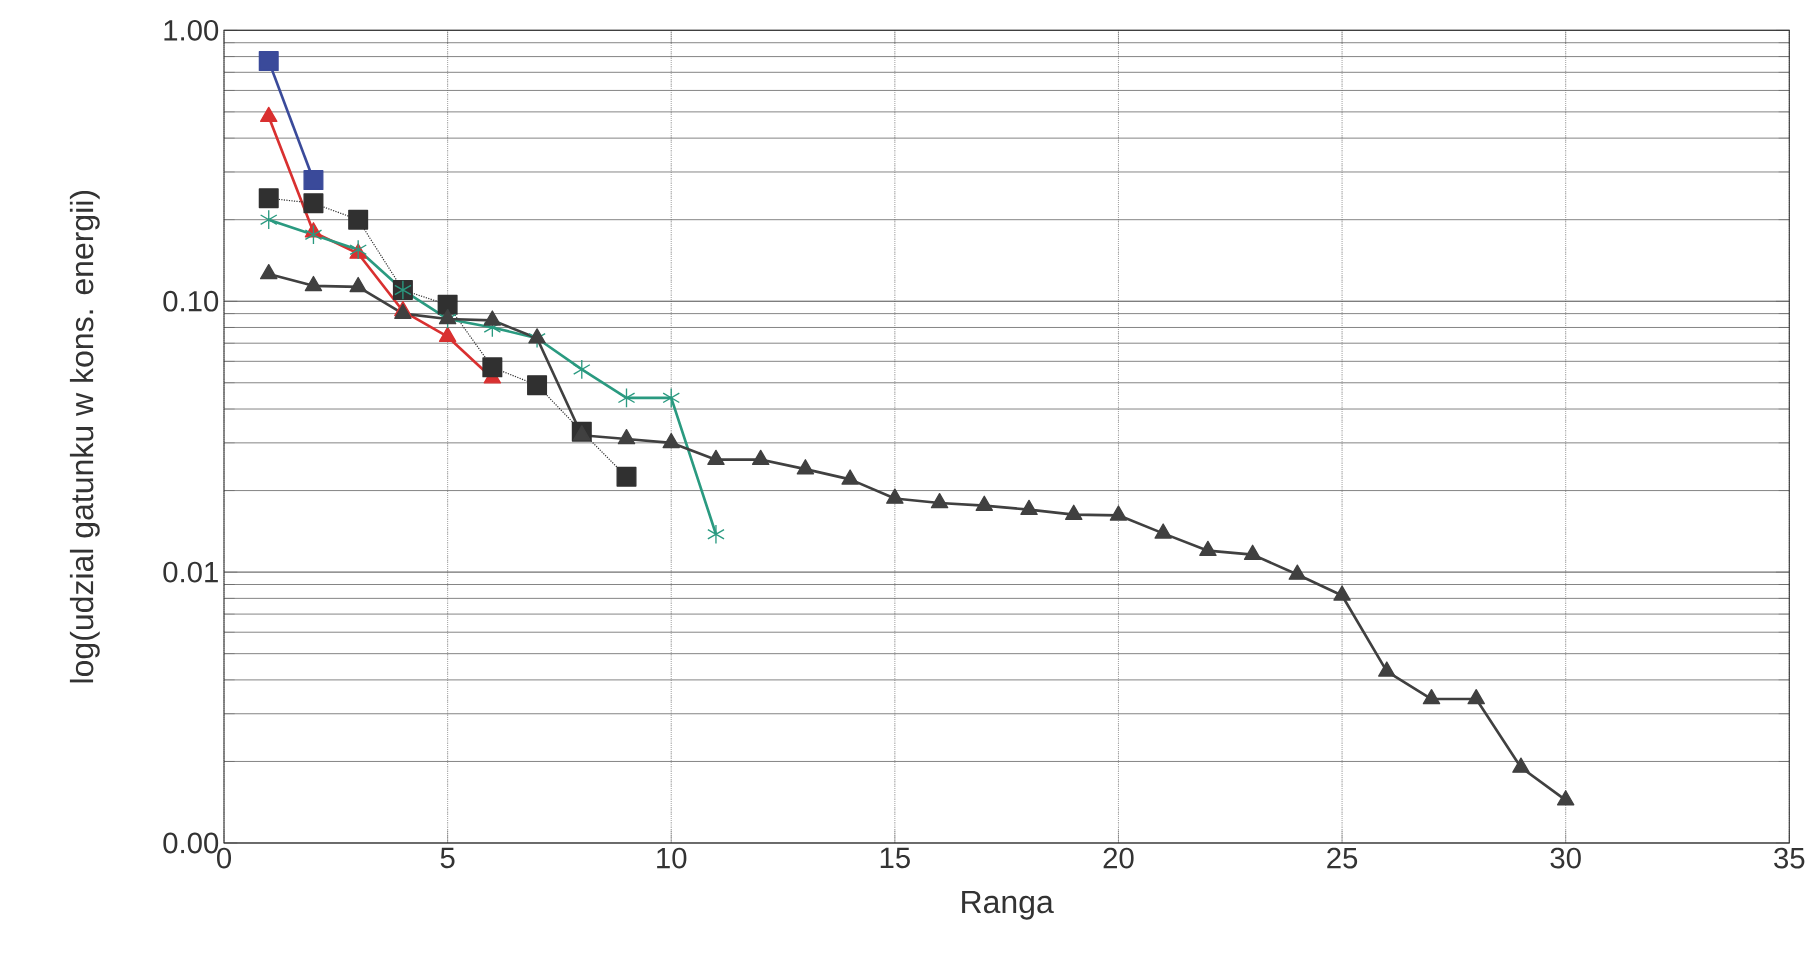 This screenshot has width=1818, height=963. Describe the element at coordinates (84, 436) in the screenshot. I see `y-axis-title: log(udzial gatunku w kons. energii)` at that location.